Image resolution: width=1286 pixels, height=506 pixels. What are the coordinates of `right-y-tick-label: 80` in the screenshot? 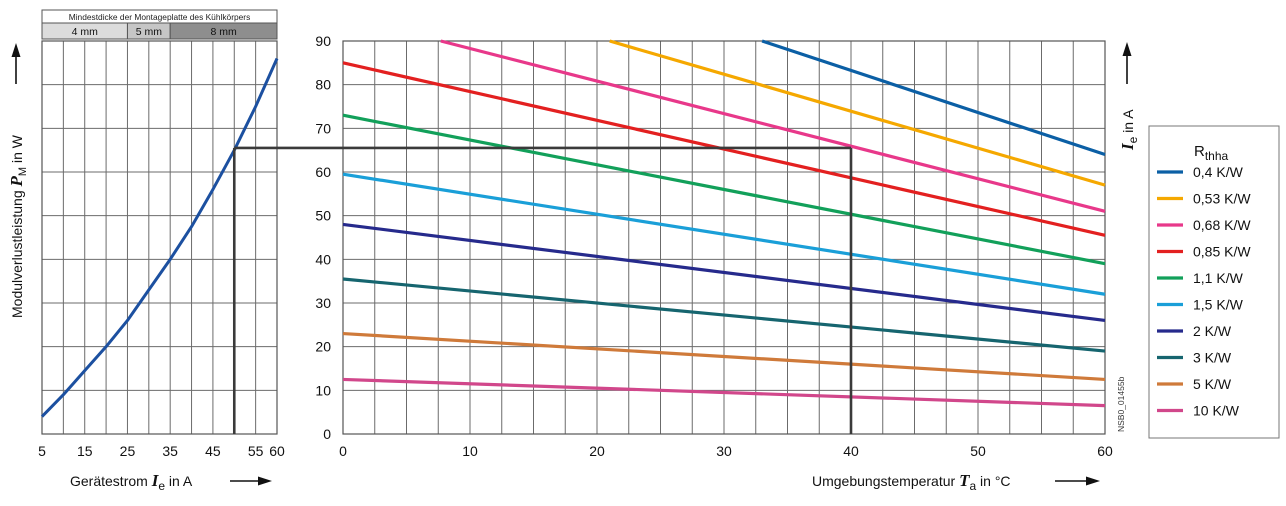 It's located at (323, 85).